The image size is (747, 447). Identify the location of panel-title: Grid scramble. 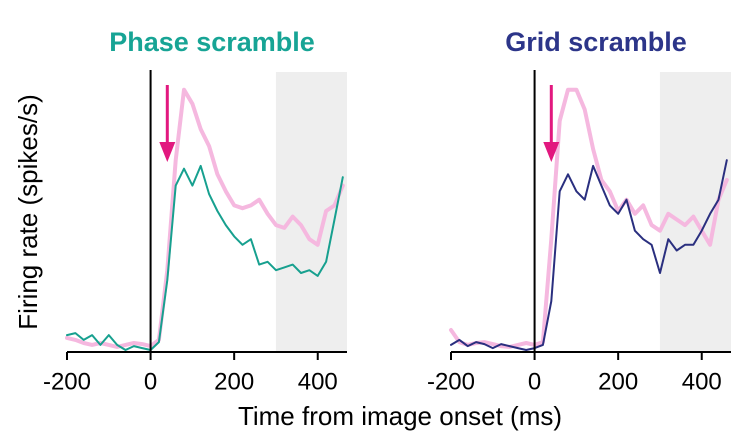
(596, 42).